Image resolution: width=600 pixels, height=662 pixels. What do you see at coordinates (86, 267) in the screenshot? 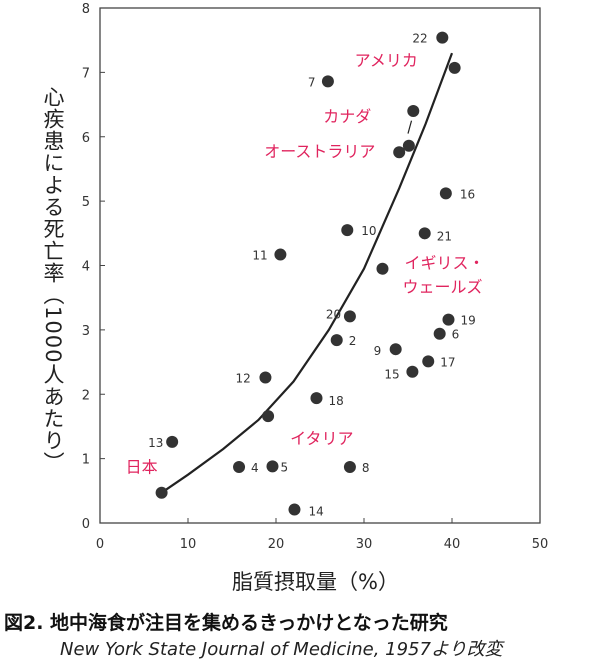
I see `y-tick-label: 4` at bounding box center [86, 267].